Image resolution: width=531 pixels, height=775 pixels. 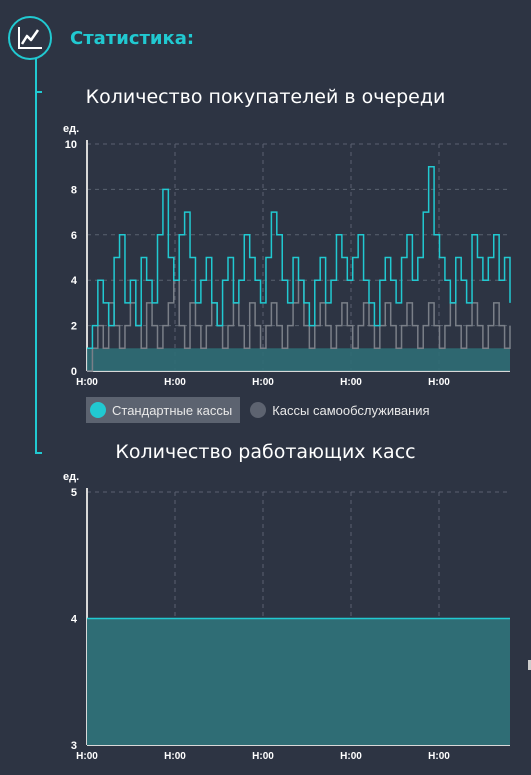 What do you see at coordinates (74, 493) in the screenshot?
I see `checkouts-ytick-label: 5` at bounding box center [74, 493].